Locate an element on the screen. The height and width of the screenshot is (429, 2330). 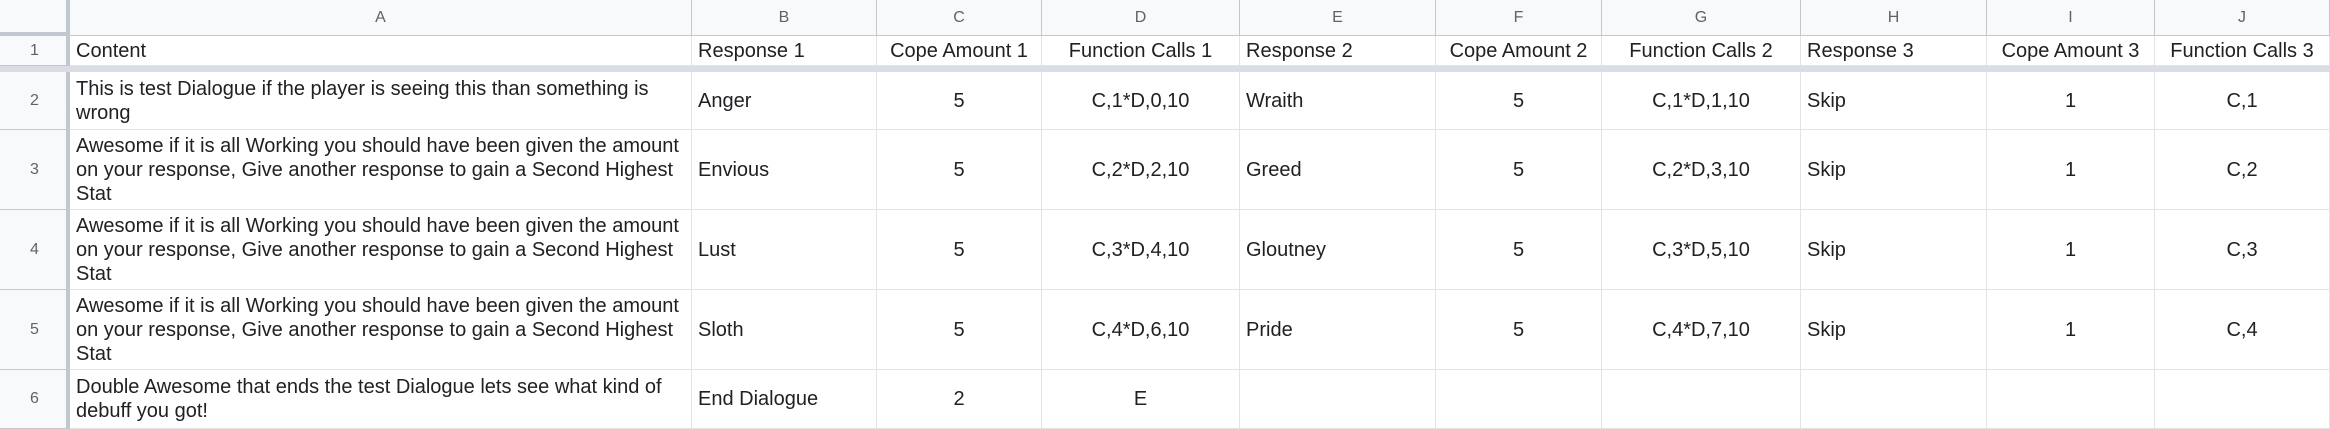
column-header-c: C is located at coordinates (959, 18).